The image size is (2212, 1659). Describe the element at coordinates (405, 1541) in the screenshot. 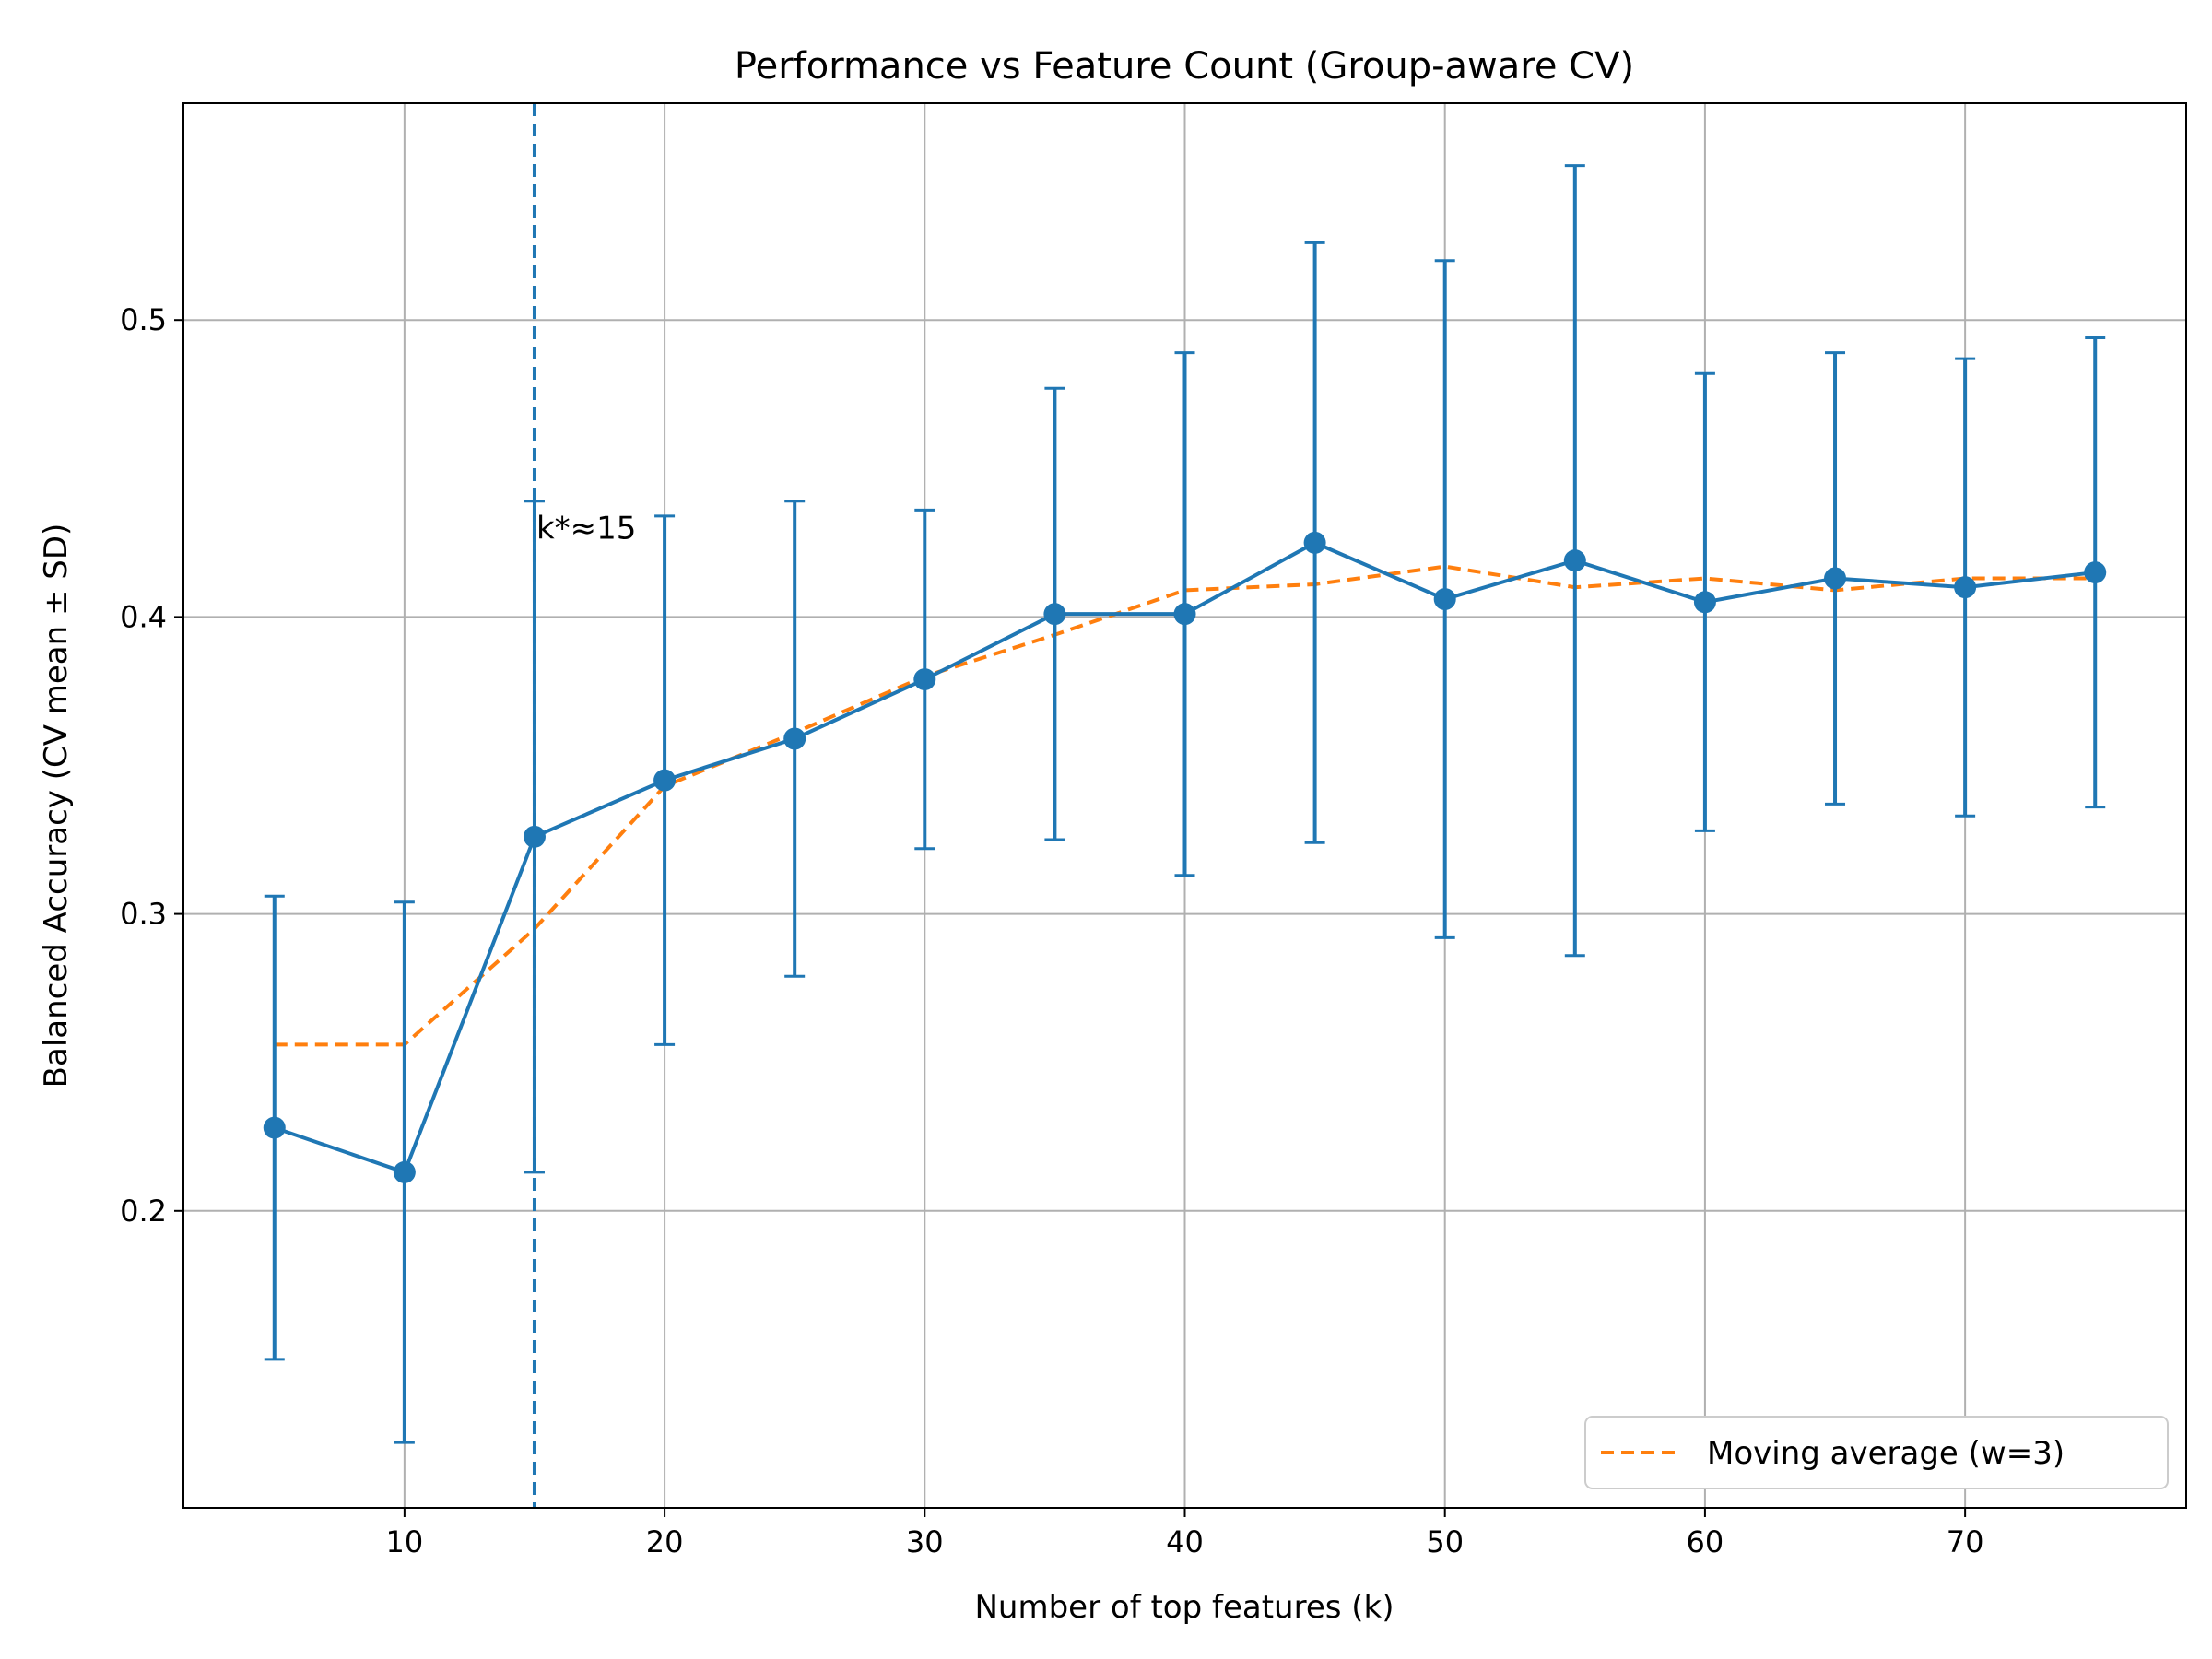

I see `x-tick-label: 10` at that location.